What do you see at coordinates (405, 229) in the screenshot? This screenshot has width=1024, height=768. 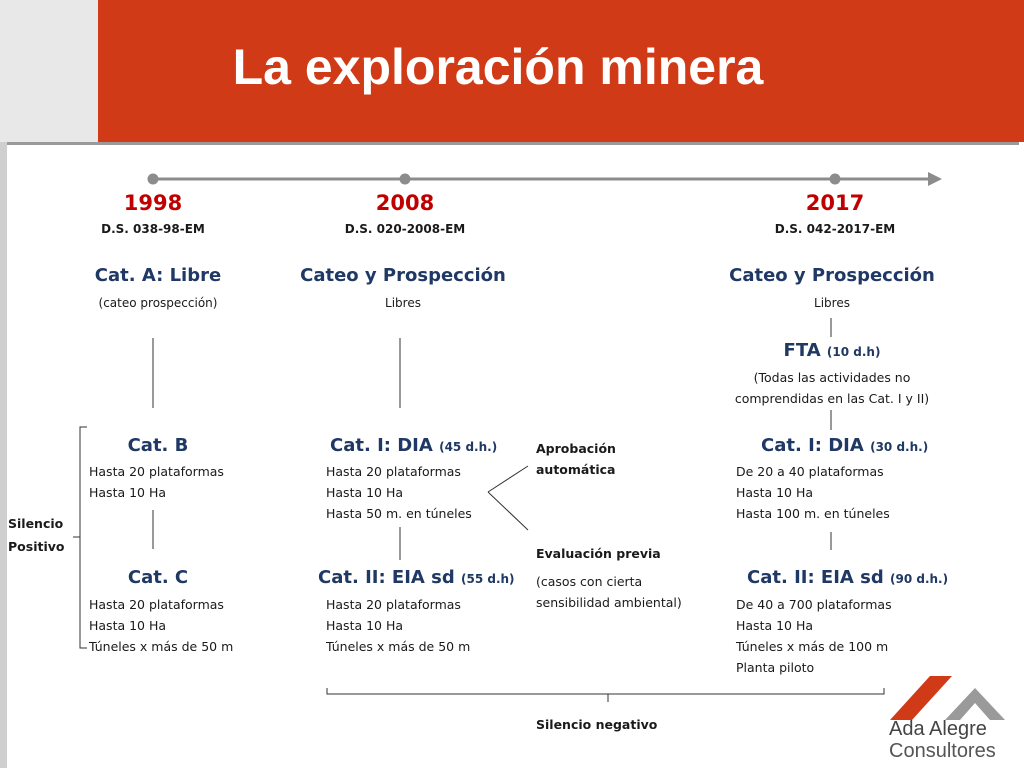 I see `decree-2008: D.S. 020-2008-EM` at bounding box center [405, 229].